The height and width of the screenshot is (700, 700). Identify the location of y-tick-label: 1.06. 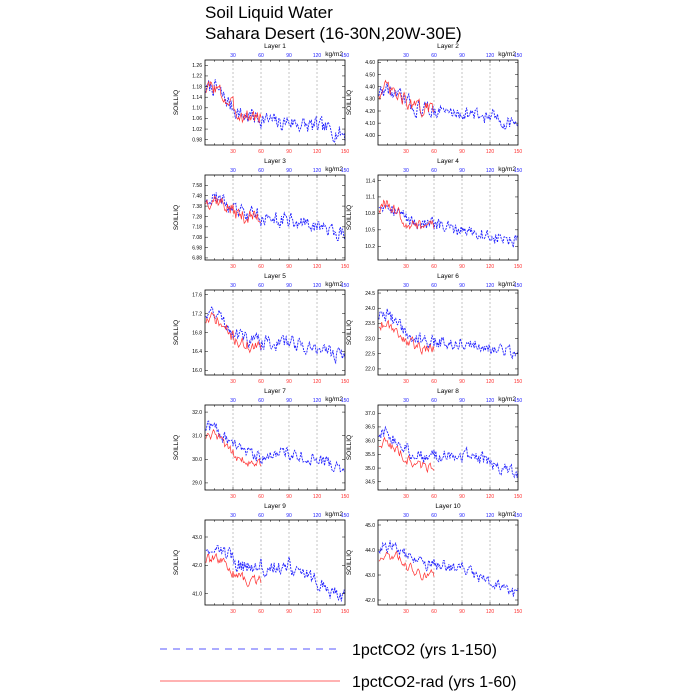
(197, 119).